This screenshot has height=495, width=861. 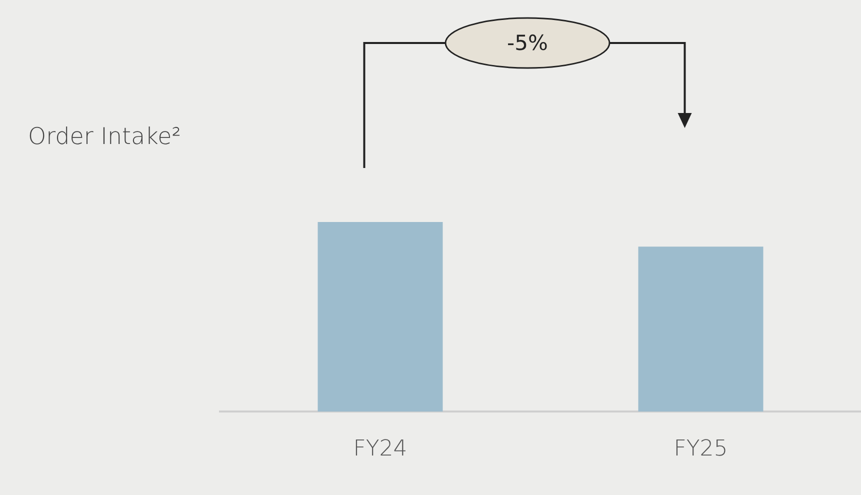 What do you see at coordinates (701, 449) in the screenshot?
I see `x-tick-label: FY25` at bounding box center [701, 449].